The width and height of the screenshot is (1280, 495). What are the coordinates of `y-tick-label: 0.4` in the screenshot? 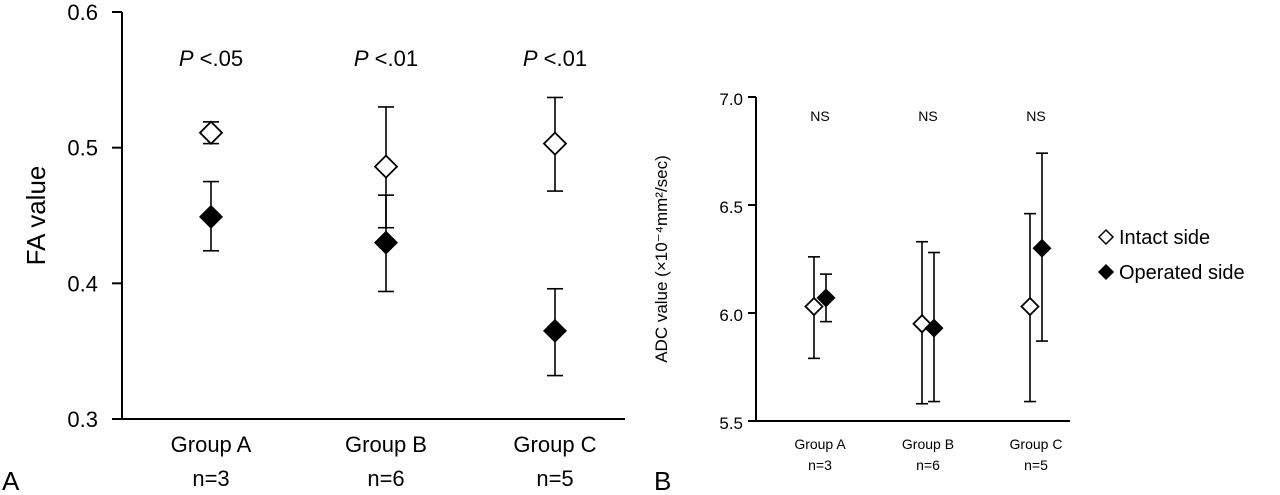 It's located at (82, 283).